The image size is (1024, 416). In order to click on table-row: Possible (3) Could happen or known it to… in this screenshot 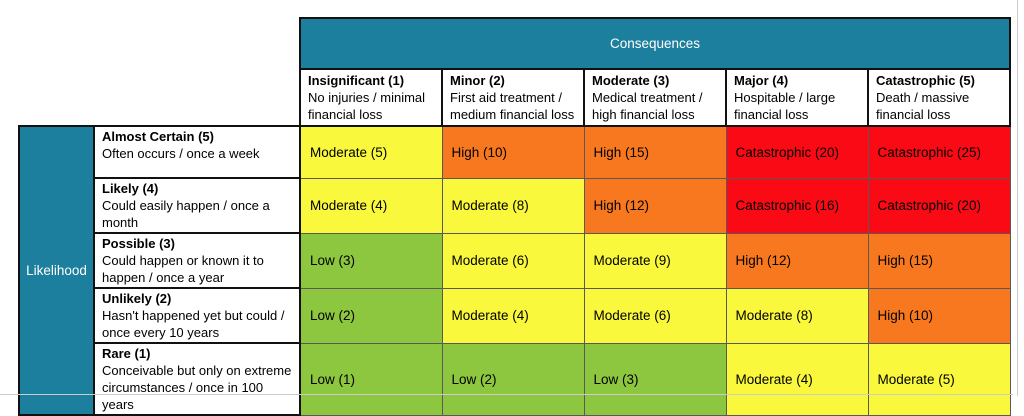, I will do `click(515, 260)`.